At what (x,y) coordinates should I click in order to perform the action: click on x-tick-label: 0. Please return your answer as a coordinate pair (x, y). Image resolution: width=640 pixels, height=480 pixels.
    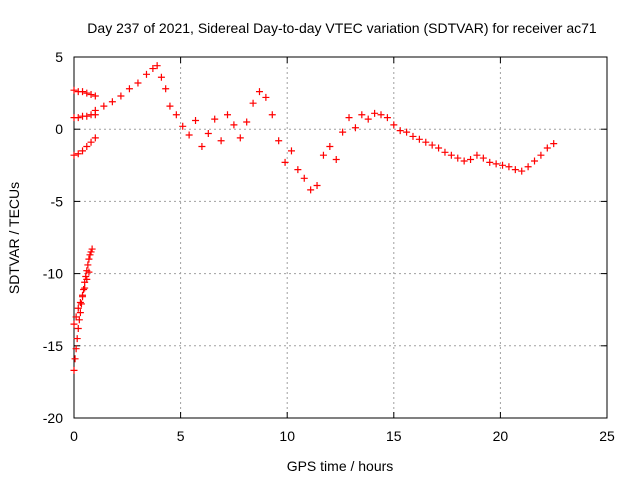
    Looking at the image, I should click on (74, 436).